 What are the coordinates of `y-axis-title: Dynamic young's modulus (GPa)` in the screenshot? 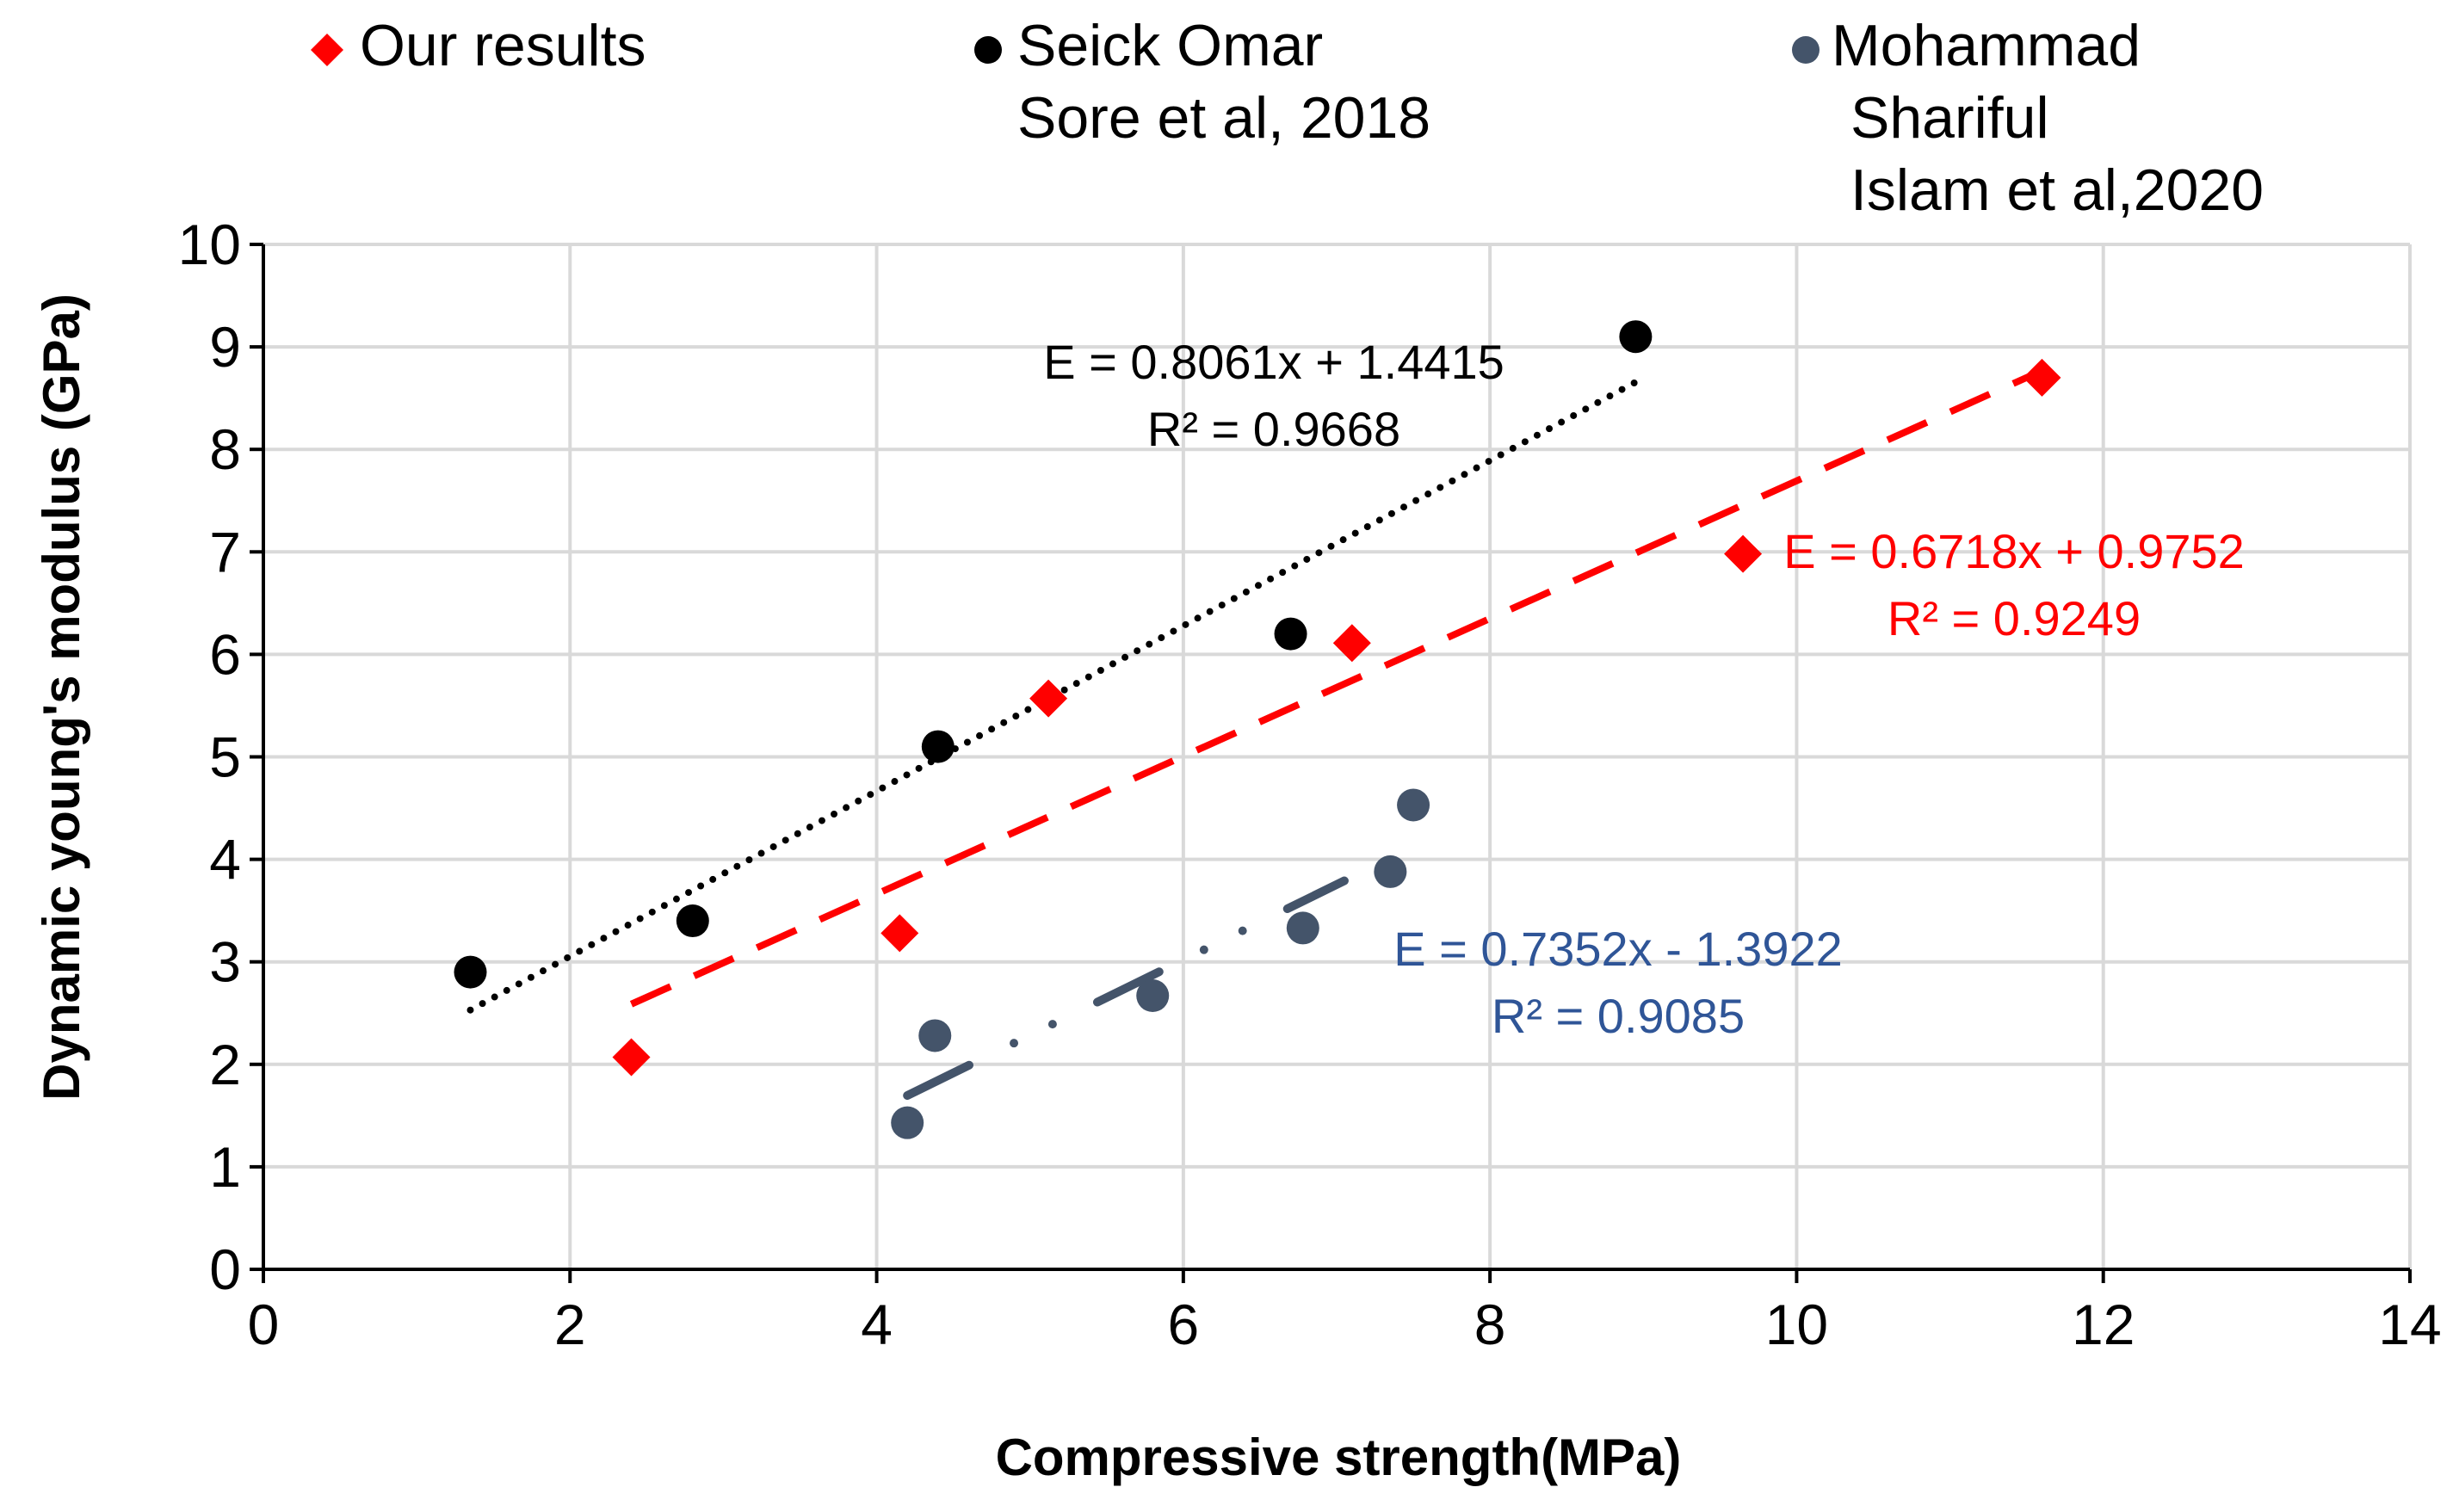 It's located at (61, 697).